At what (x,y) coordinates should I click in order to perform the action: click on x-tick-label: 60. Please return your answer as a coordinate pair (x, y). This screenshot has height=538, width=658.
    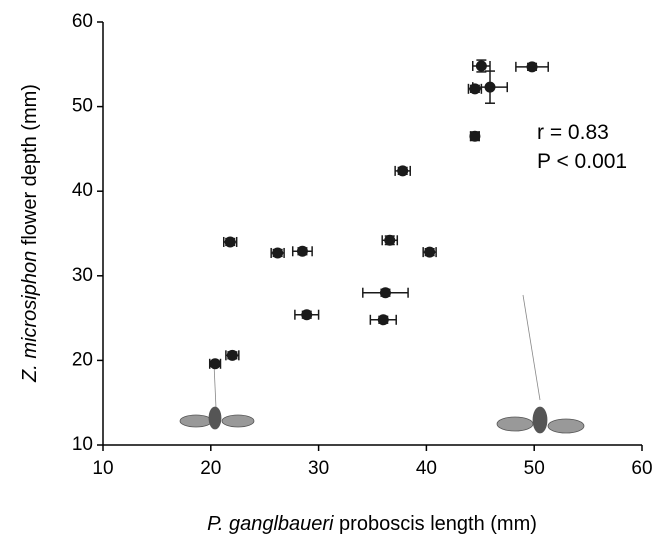
    Looking at the image, I should click on (641, 468).